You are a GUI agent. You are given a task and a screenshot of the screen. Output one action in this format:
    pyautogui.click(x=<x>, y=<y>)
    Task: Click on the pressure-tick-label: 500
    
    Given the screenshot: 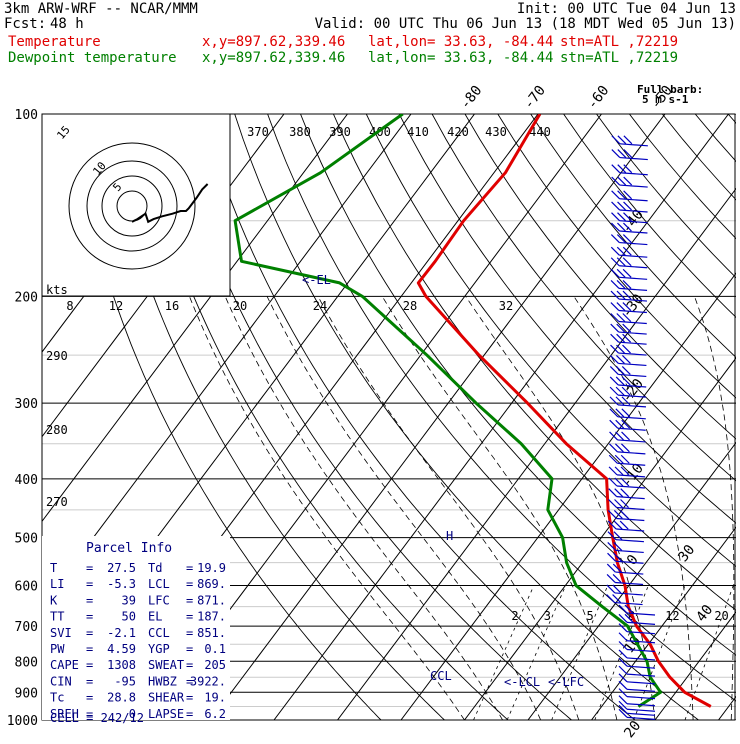 What is the action you would take?
    pyautogui.click(x=26, y=539)
    